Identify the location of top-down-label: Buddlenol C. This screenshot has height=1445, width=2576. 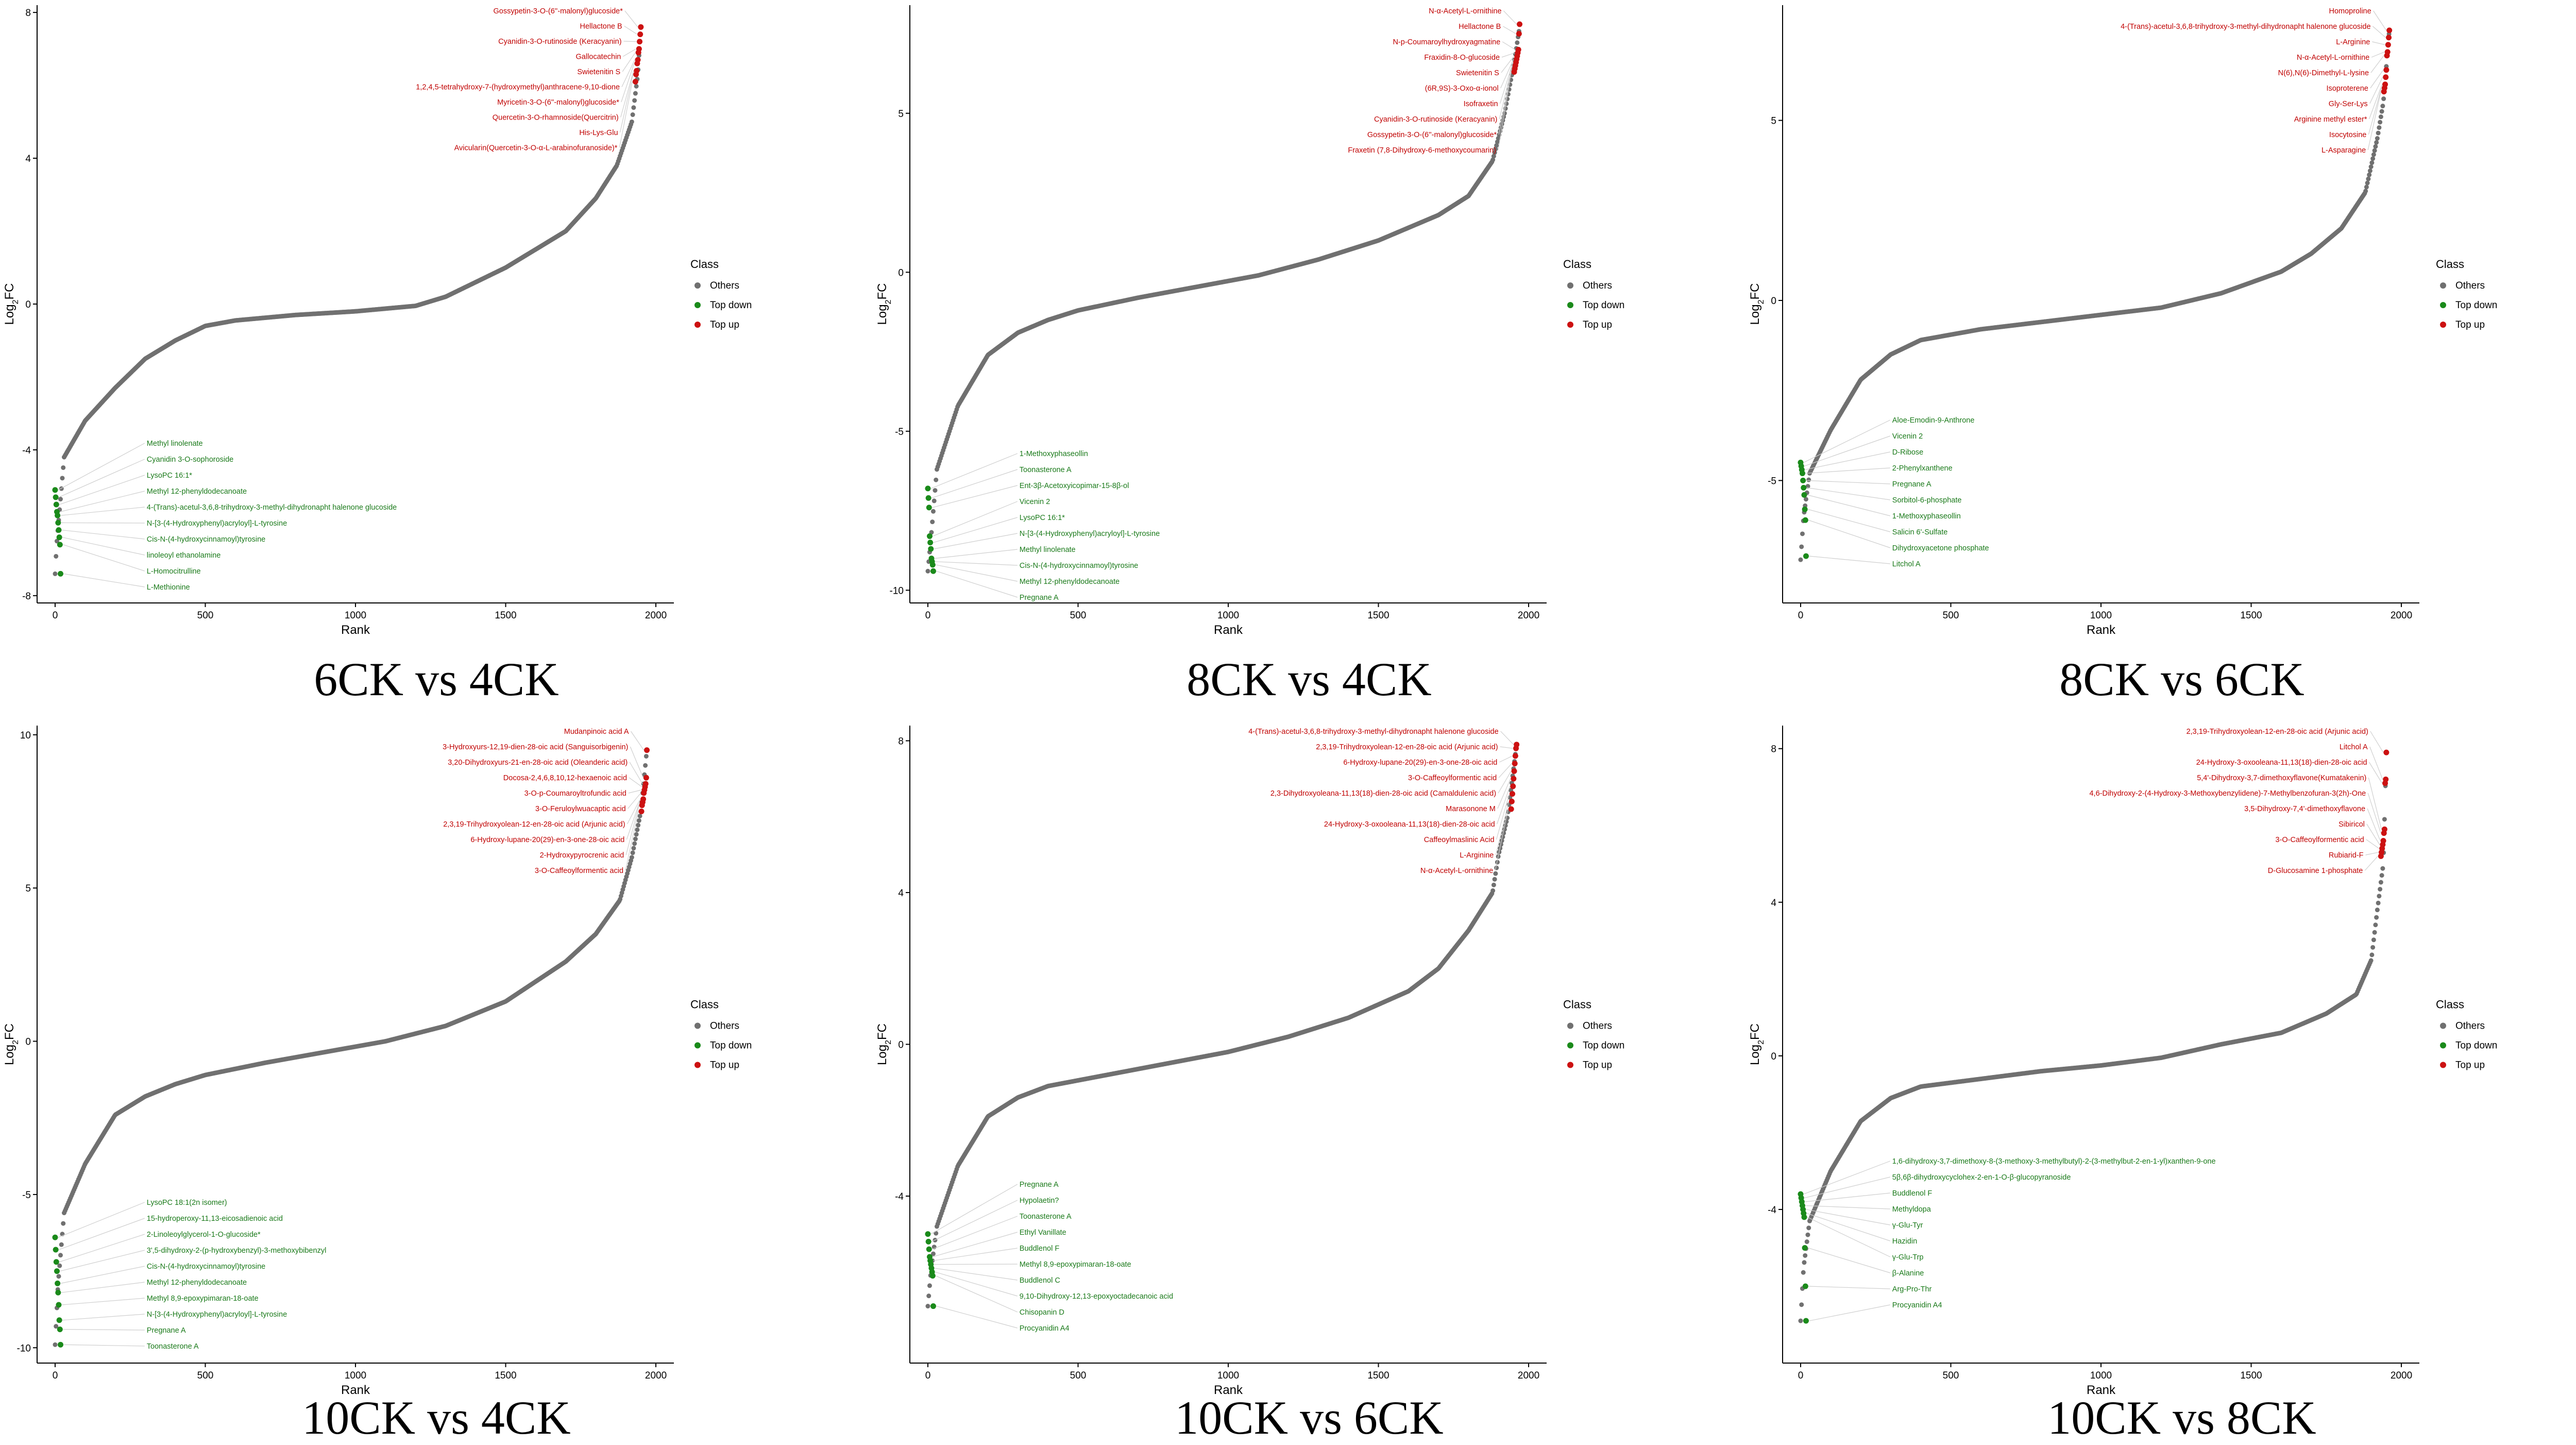
(1040, 1280).